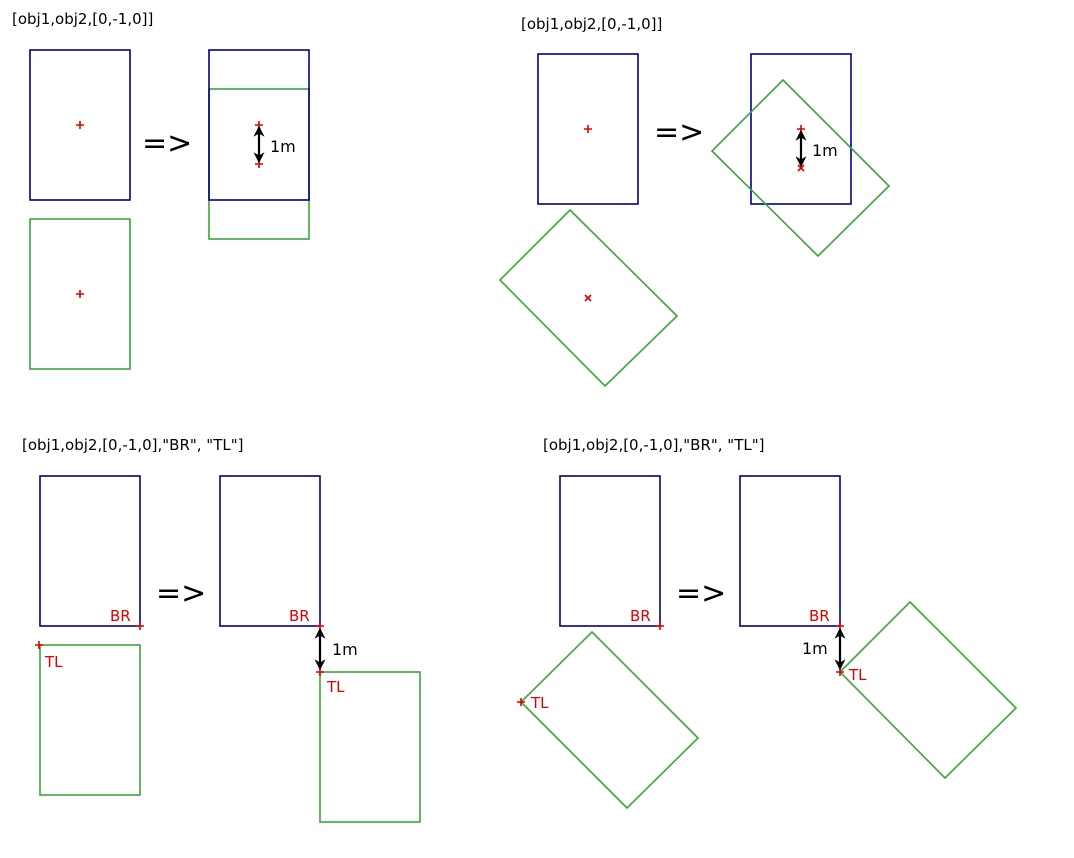  I want to click on panel-bottom-right-caption: [obj1,obj2,[0,-1,0],"BR", "TL"], so click(653, 445).